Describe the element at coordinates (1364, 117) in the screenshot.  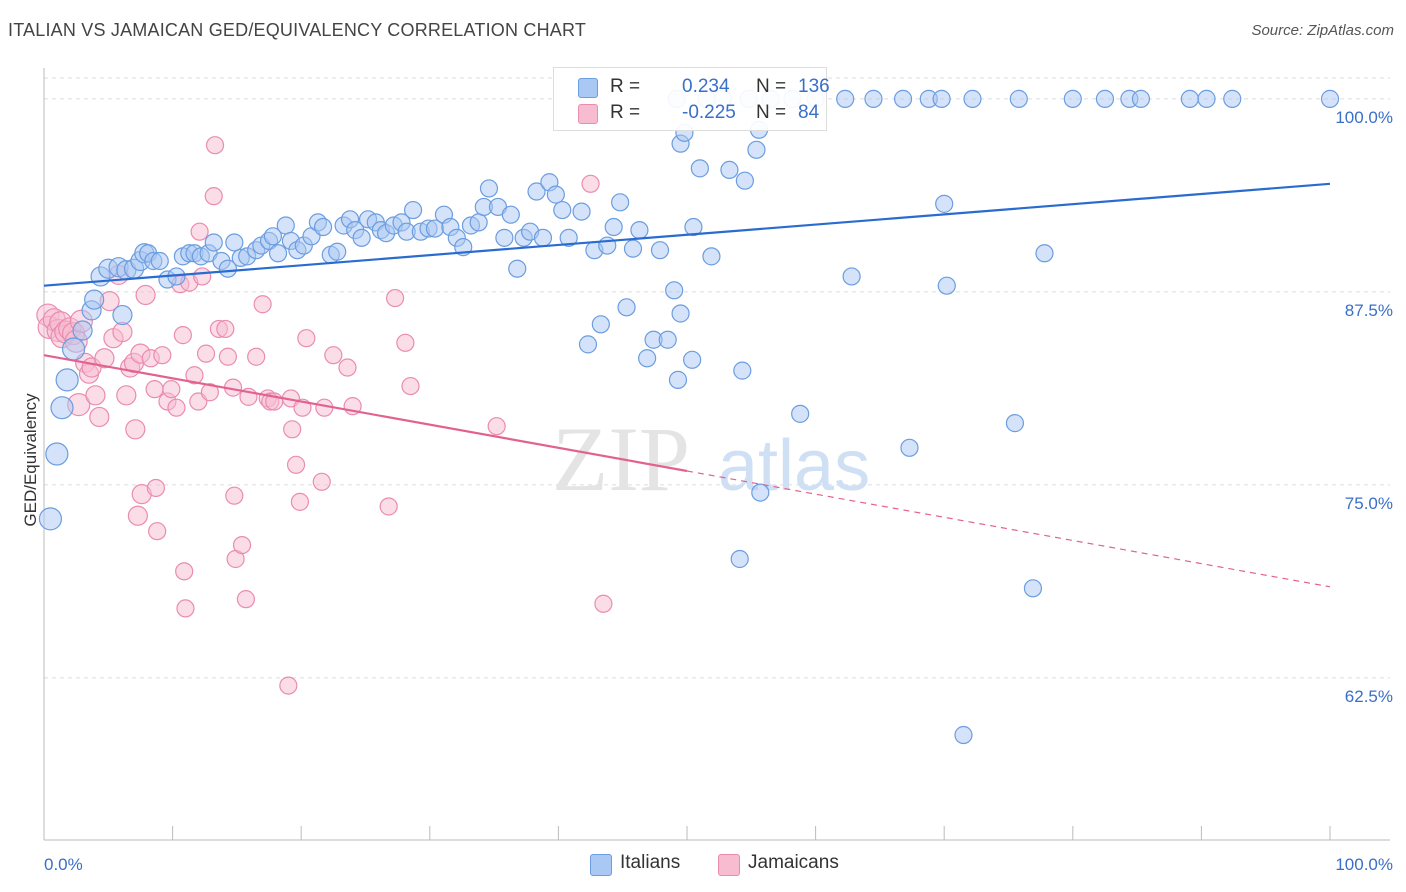
I see `y-tick-label: 100.0%` at that location.